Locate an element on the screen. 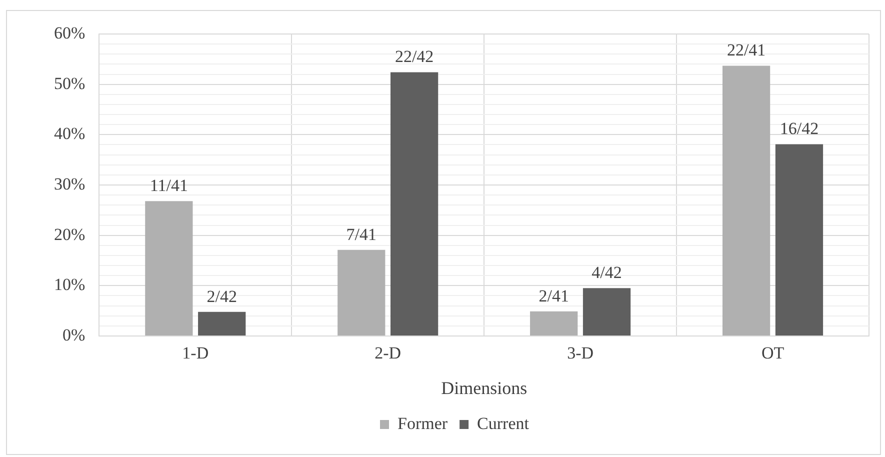 This screenshot has width=885, height=457. y-tick-label: 30% is located at coordinates (70, 184).